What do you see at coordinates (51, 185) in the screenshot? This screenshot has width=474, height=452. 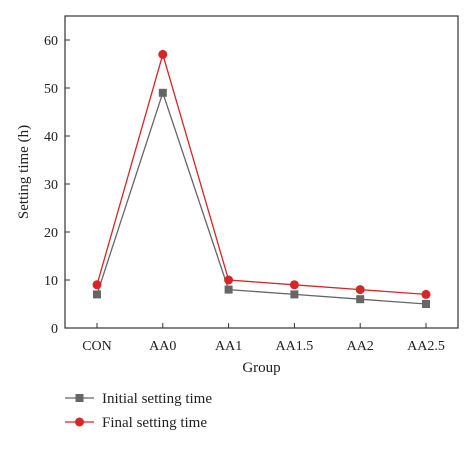 I see `y-tick-label: 30` at bounding box center [51, 185].